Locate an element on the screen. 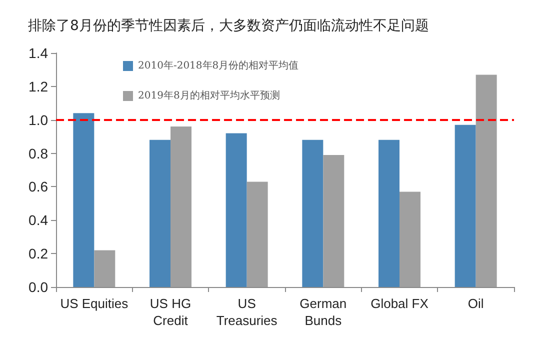 Image resolution: width=550 pixels, height=350 pixels. x-tick-label: Global FX is located at coordinates (399, 303).